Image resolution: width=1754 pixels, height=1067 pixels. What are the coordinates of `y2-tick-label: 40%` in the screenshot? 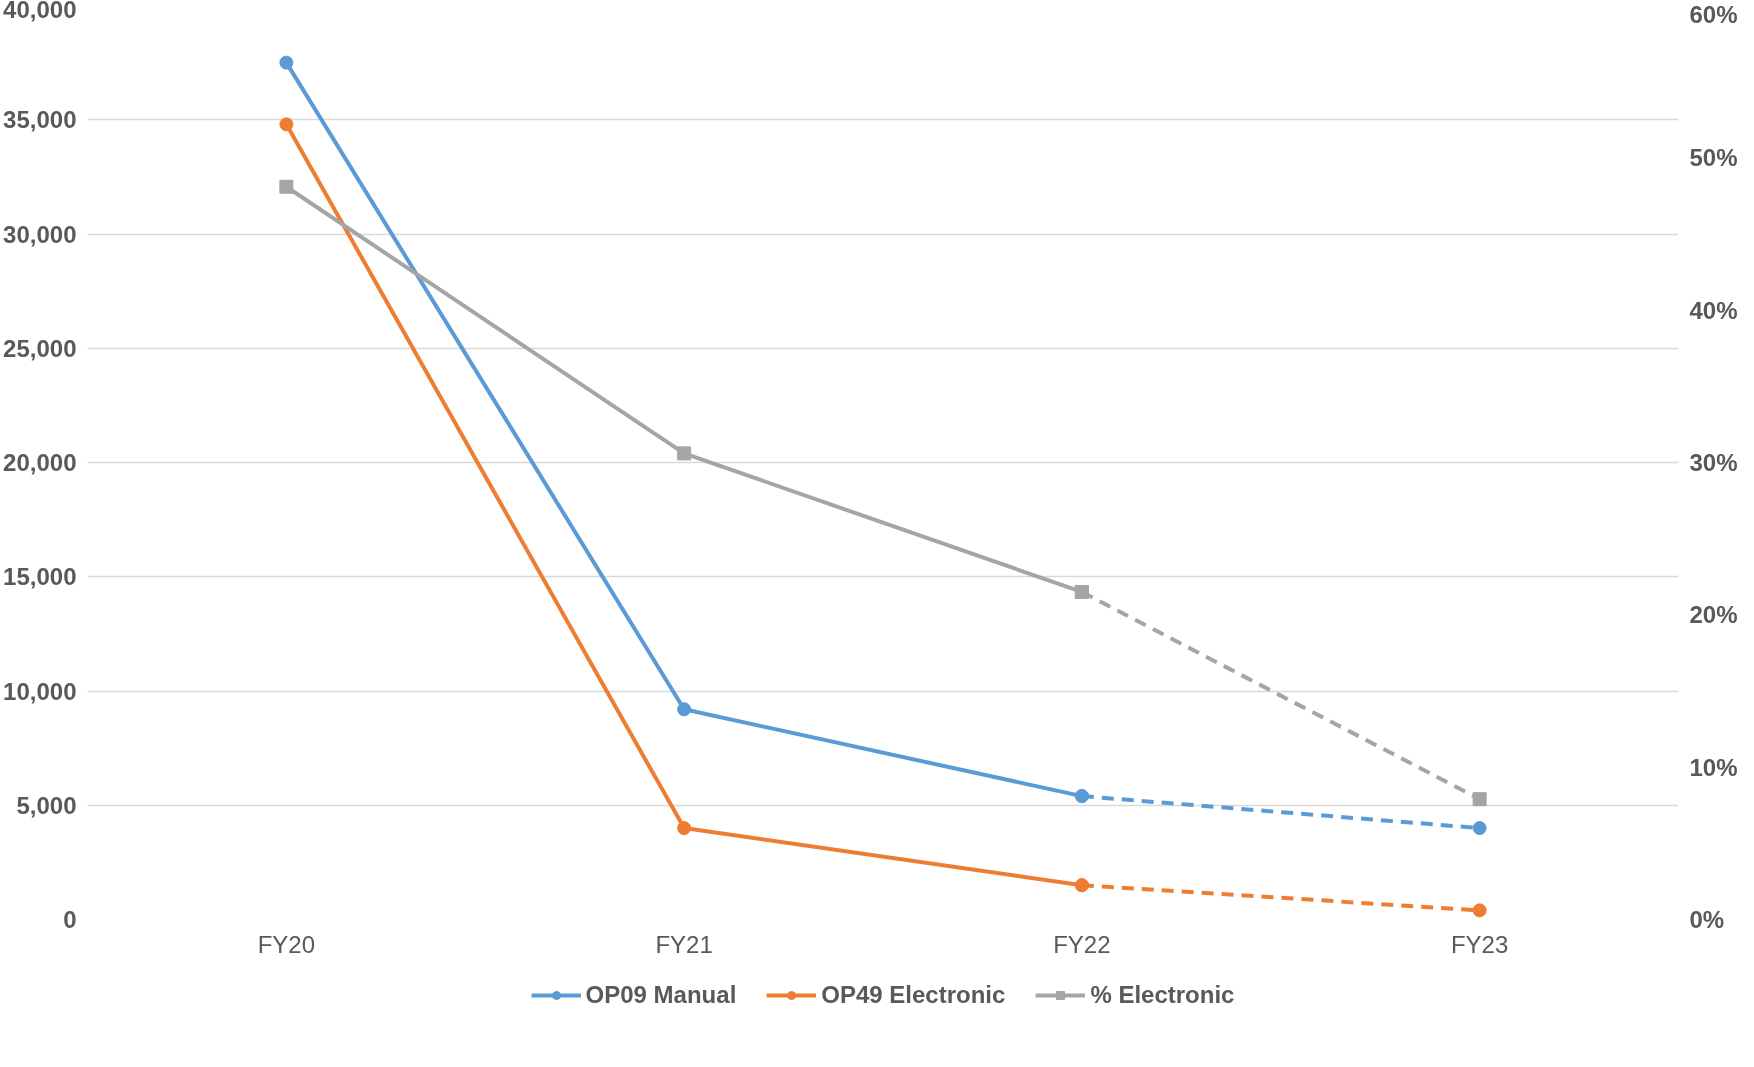 It's located at (1713, 310).